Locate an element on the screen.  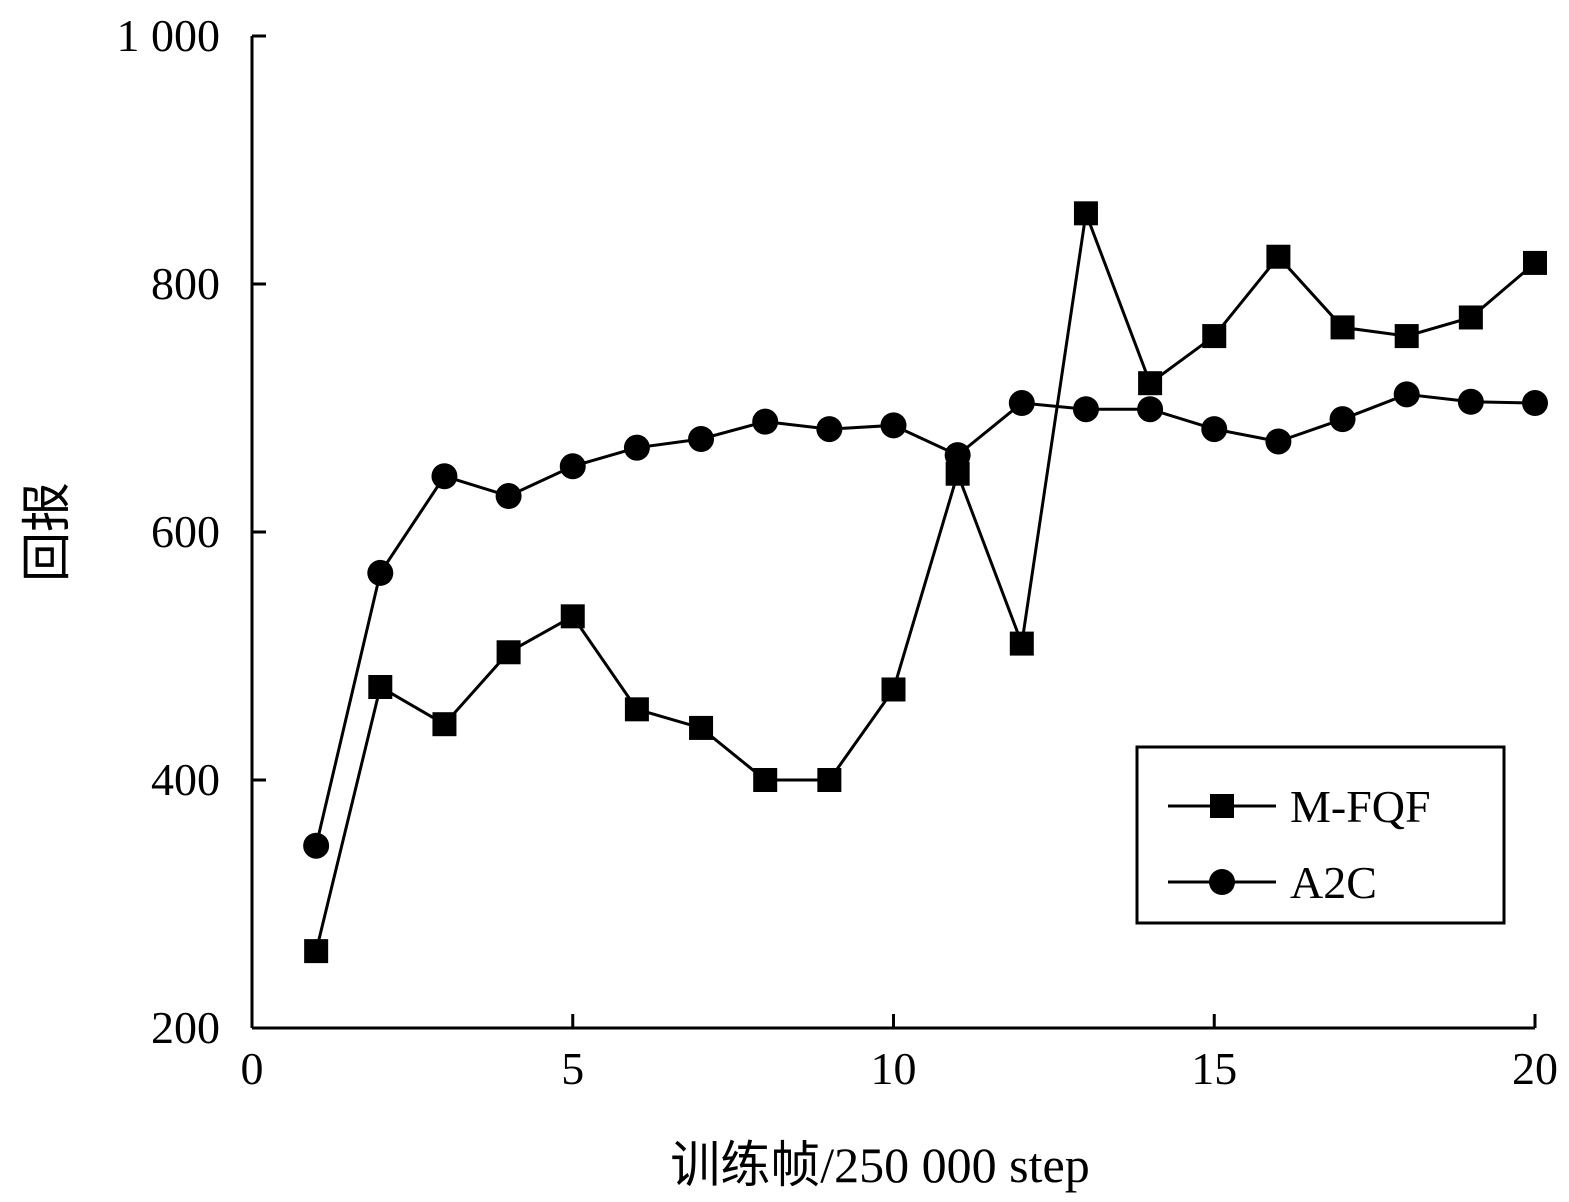
legend-box is located at coordinates (1320, 835).